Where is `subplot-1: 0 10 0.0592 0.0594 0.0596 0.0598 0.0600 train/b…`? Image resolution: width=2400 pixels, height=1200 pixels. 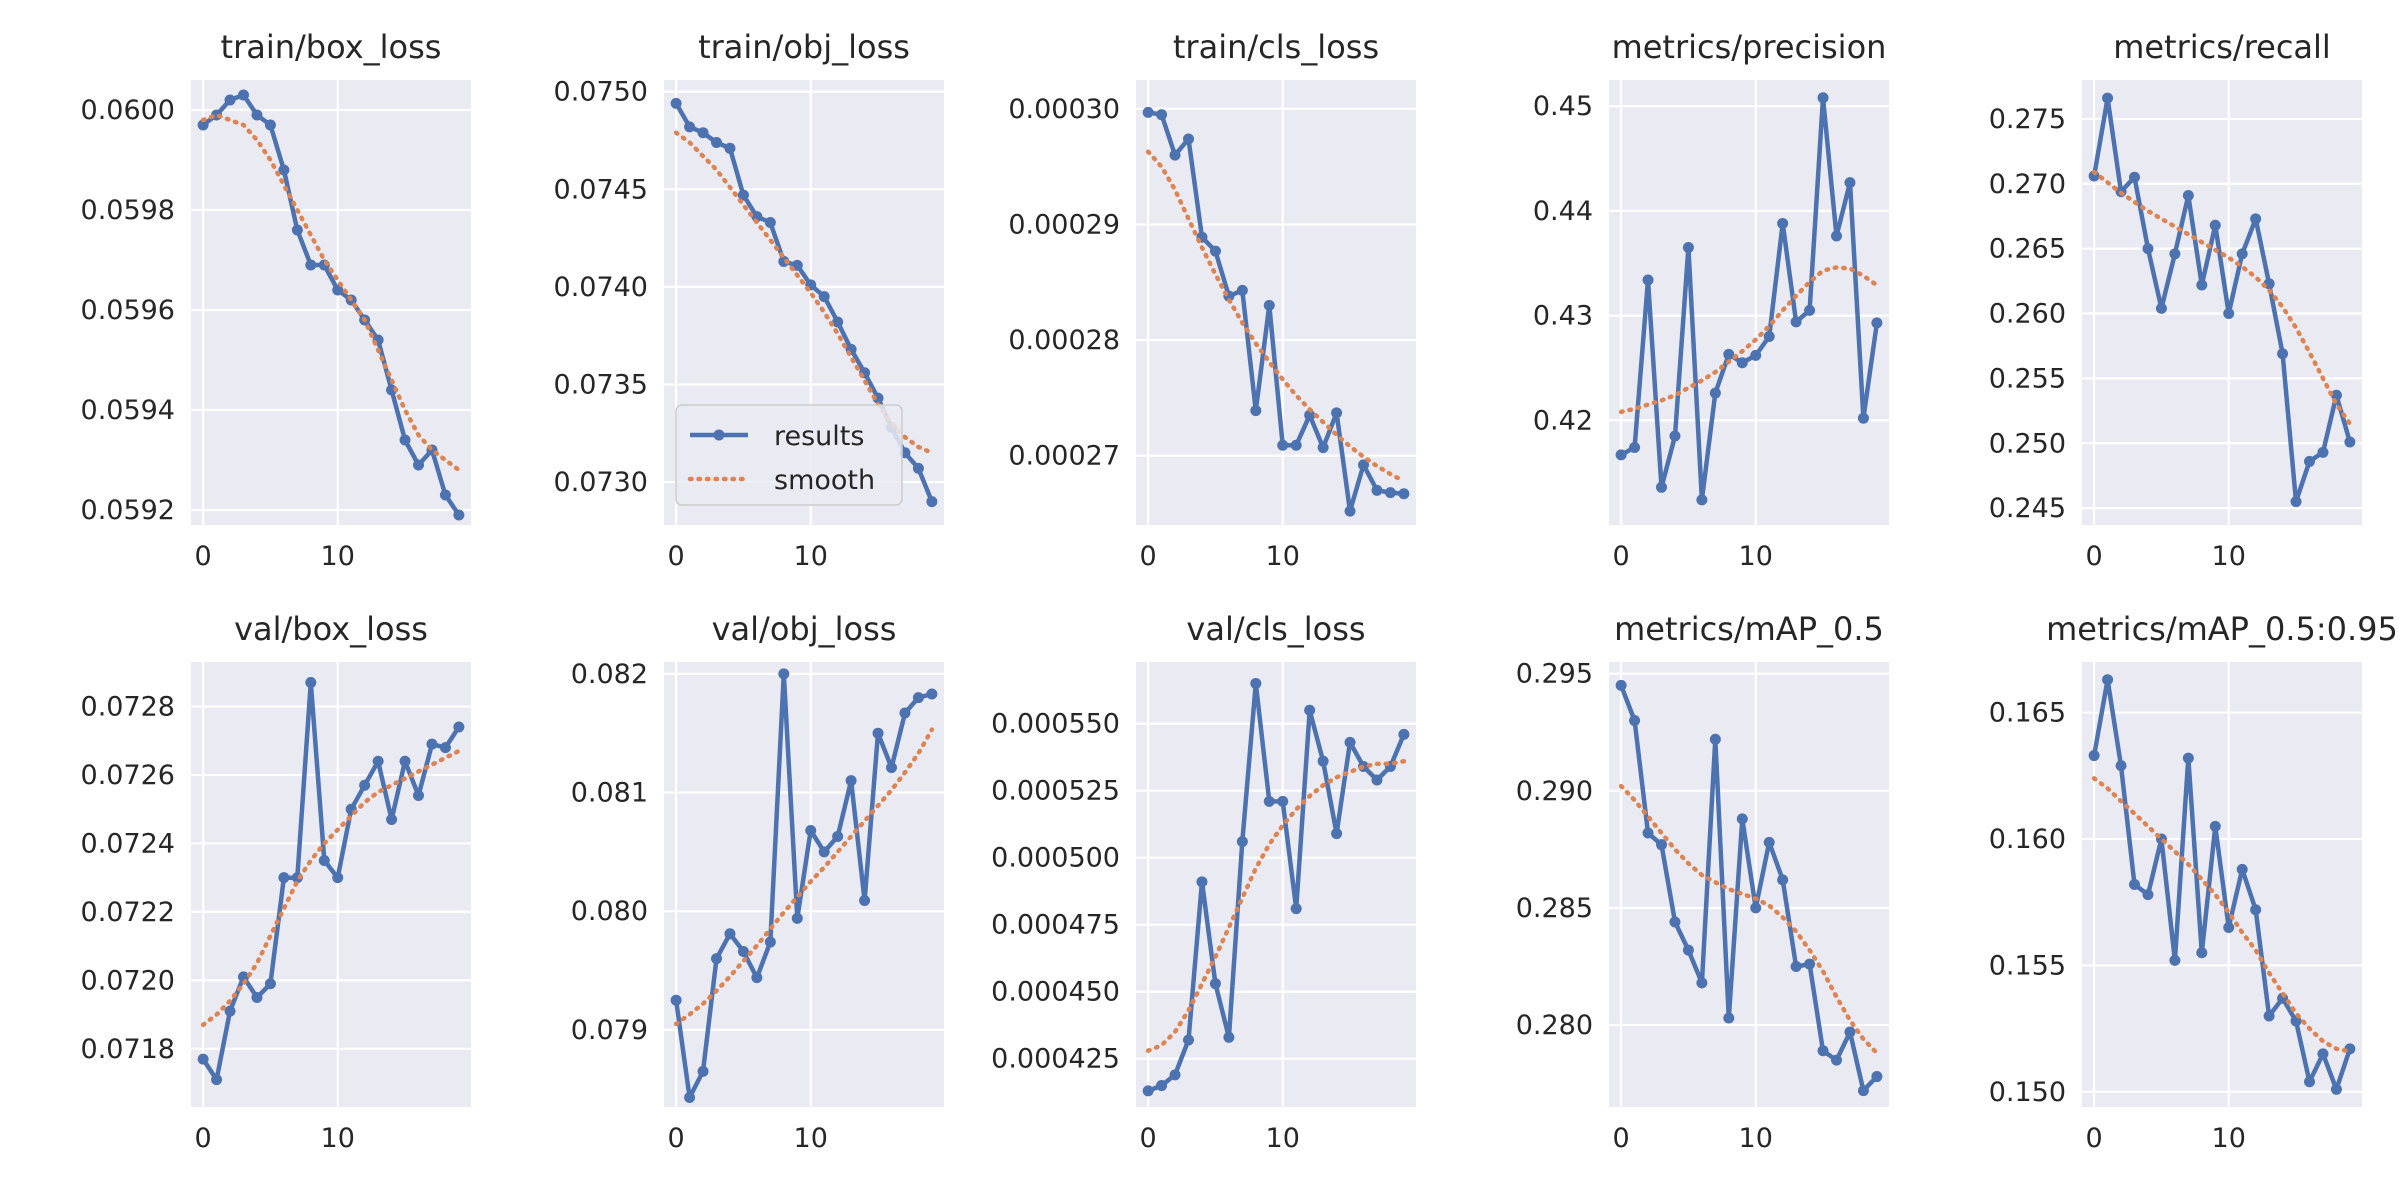 subplot-1: 0 10 0.0592 0.0594 0.0596 0.0598 0.0600 train/b… is located at coordinates (276, 300).